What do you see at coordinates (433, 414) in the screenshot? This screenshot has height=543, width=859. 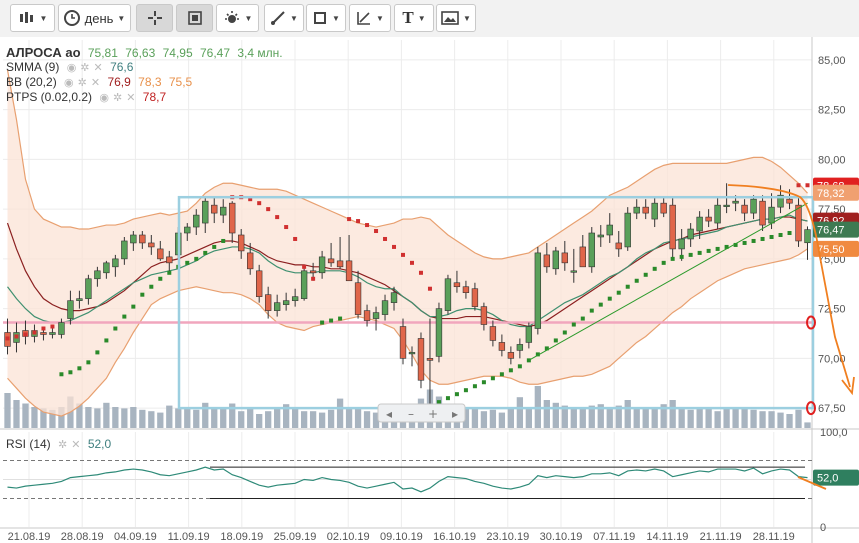 I see `zoom-in-icon: +` at bounding box center [433, 414].